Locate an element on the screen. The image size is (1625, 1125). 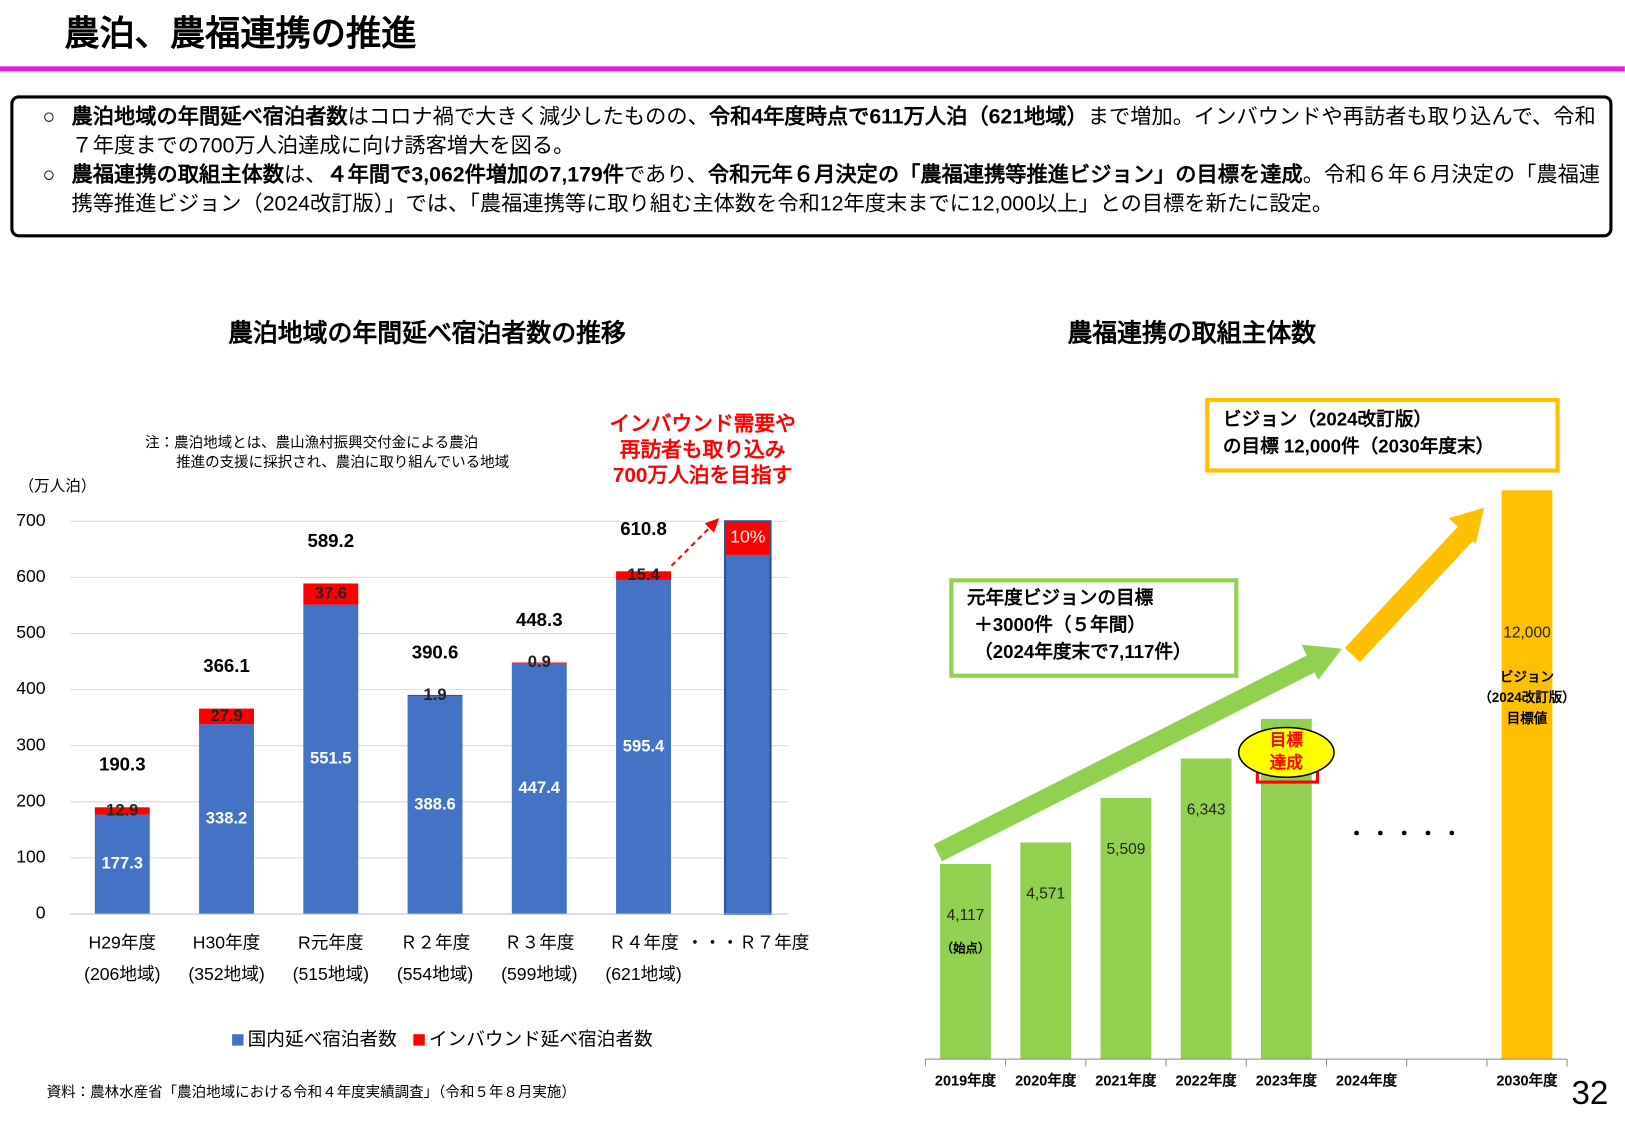
bold-text: 農泊地域の年間延べ宿泊者数 is located at coordinates (209, 116).